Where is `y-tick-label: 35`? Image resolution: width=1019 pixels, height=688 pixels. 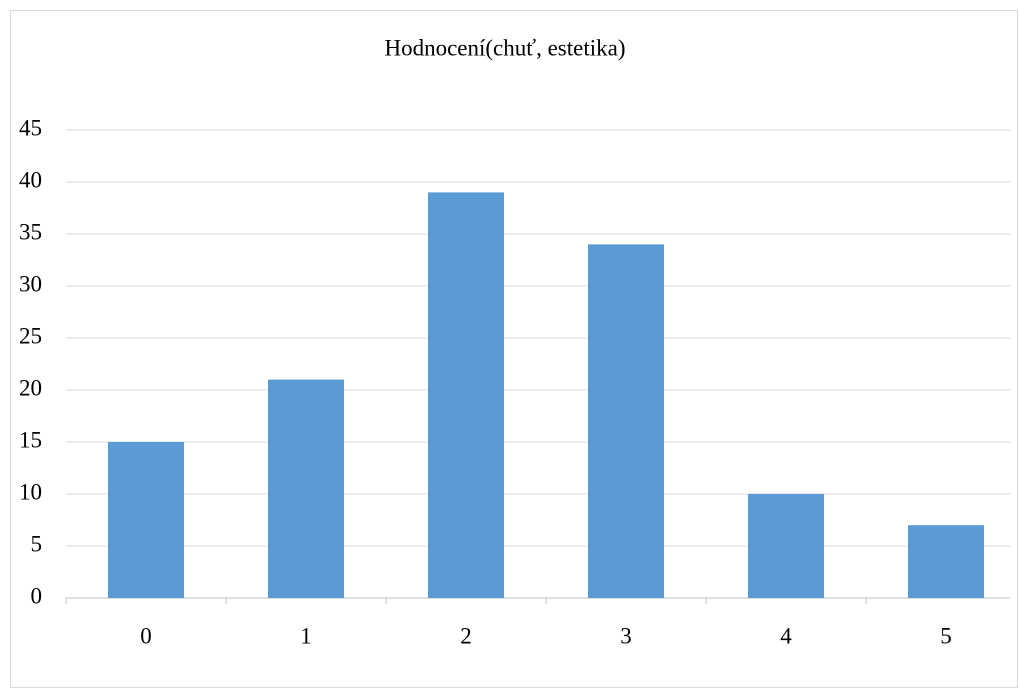
y-tick-label: 35 is located at coordinates (30, 231).